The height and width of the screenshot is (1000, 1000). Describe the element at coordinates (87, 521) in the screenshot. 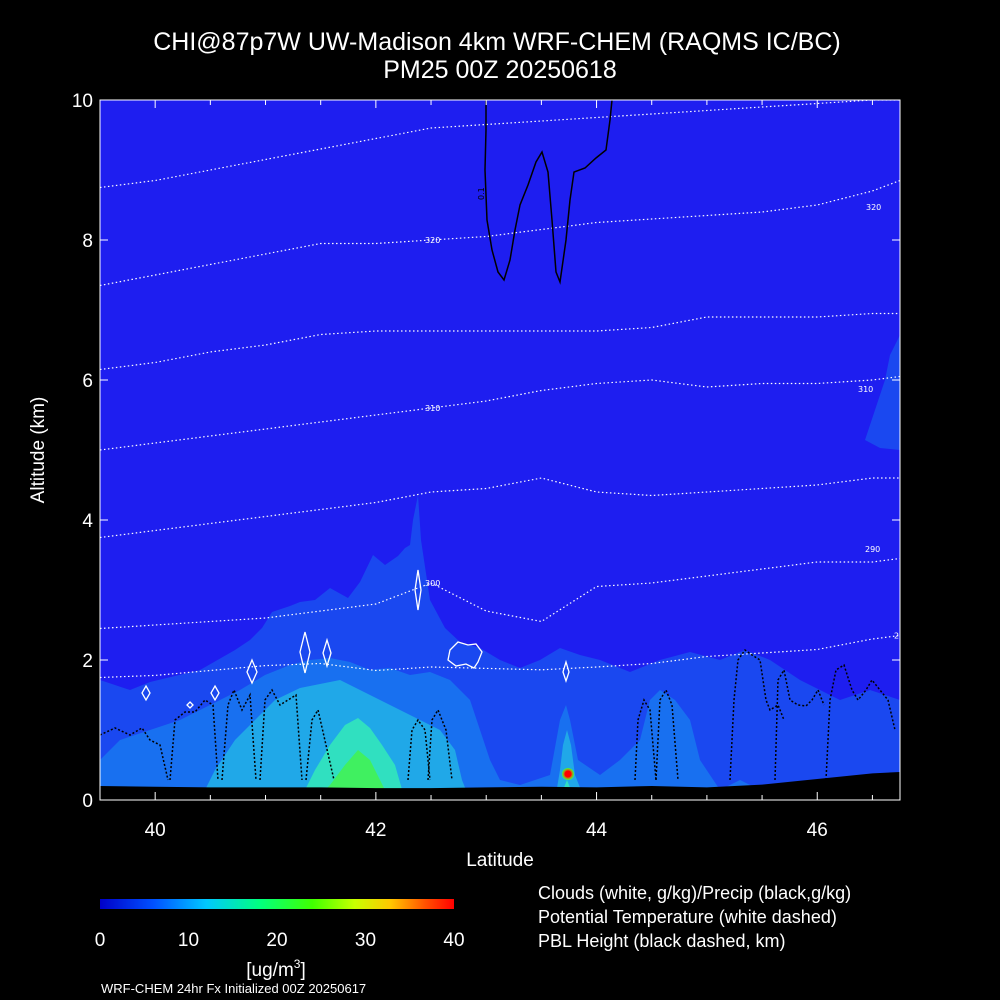

I see `y-tick-label: 4` at that location.